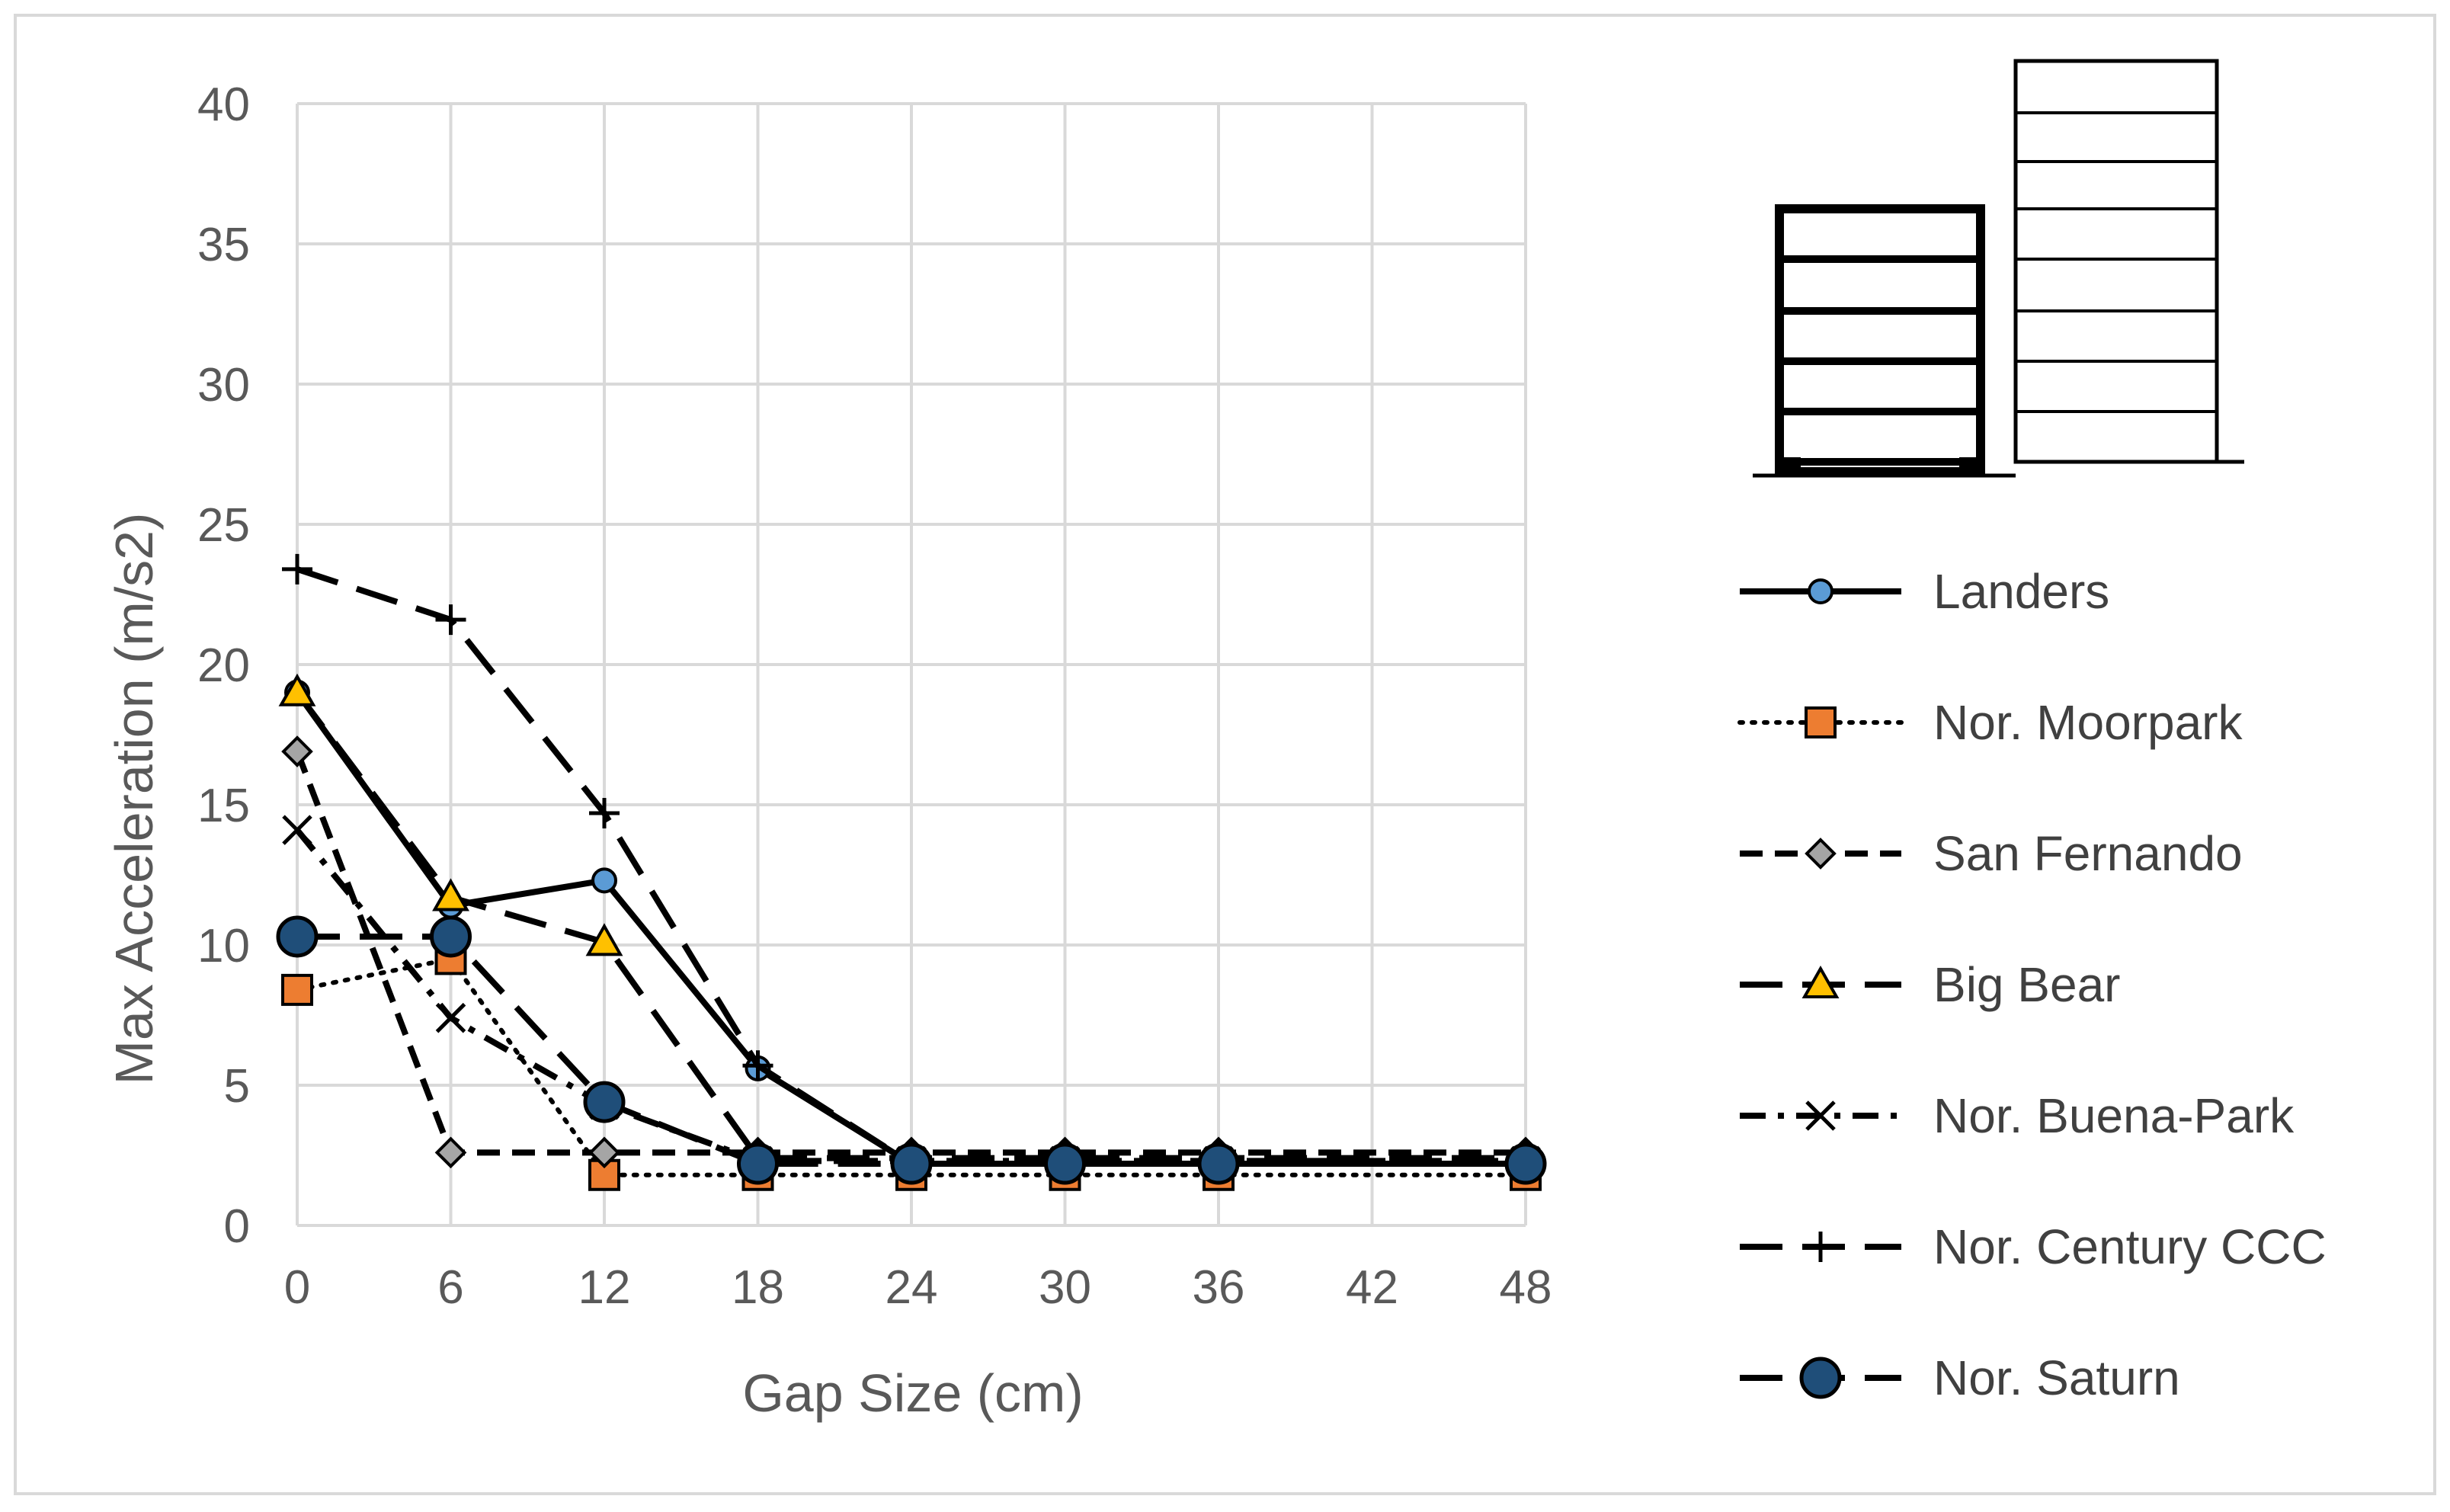 The width and height of the screenshot is (2450, 1512). Describe the element at coordinates (297, 1287) in the screenshot. I see `x-tick-label: 0` at that location.